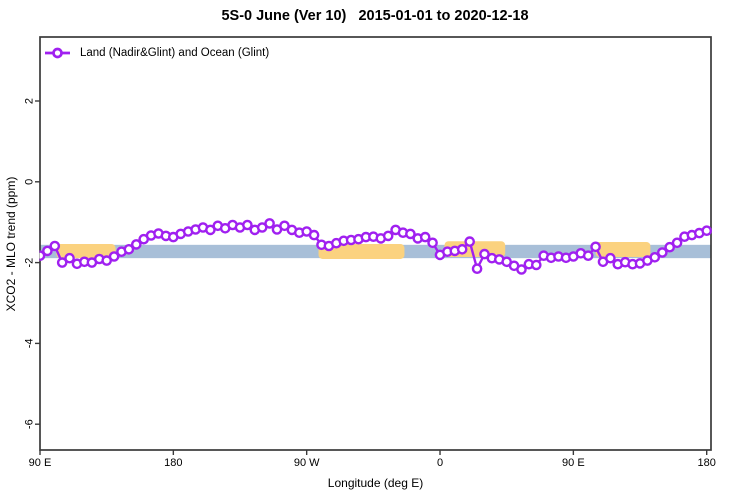  I want to click on y-axis-title: XCO2 - MLO trend (ppm), so click(11, 244).